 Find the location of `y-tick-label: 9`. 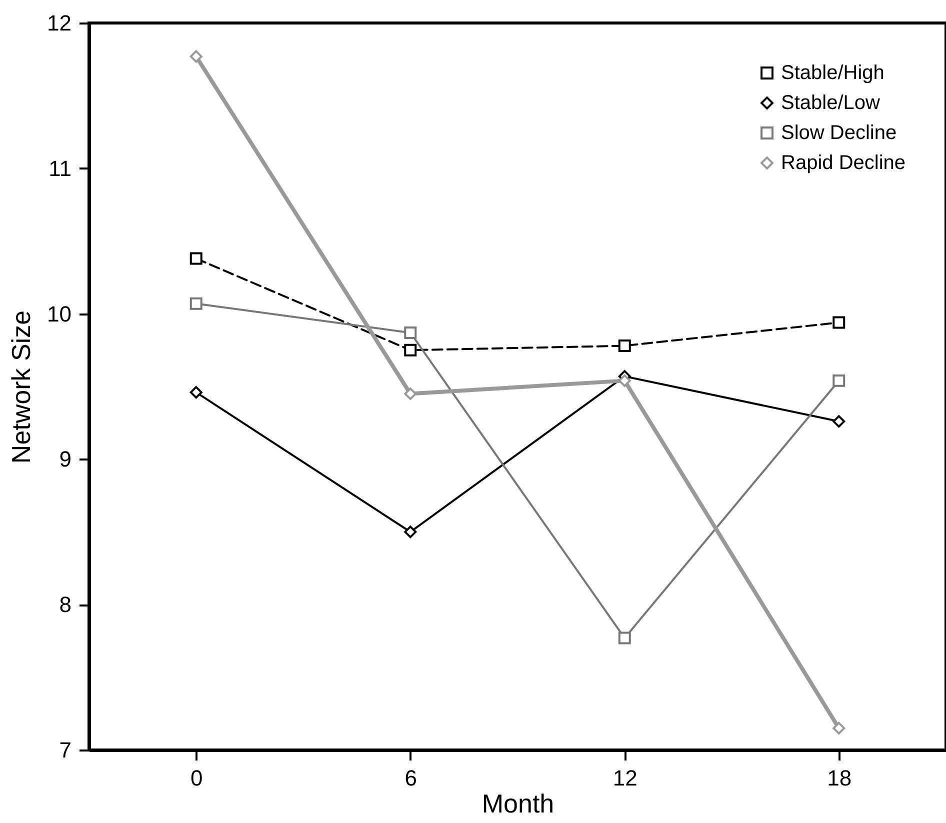

y-tick-label: 9 is located at coordinates (65, 459).